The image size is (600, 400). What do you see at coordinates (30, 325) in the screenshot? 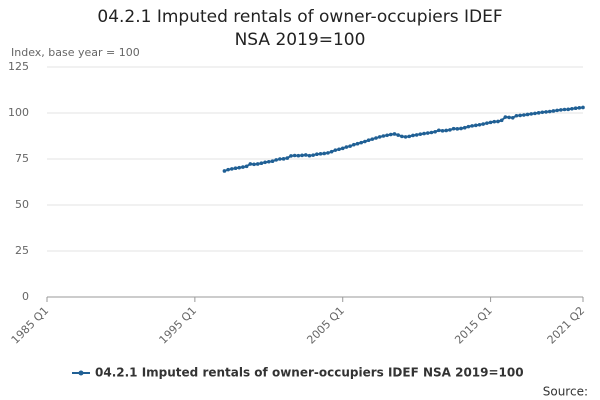
I see `x-tick-label: 1985 Q1` at bounding box center [30, 325].